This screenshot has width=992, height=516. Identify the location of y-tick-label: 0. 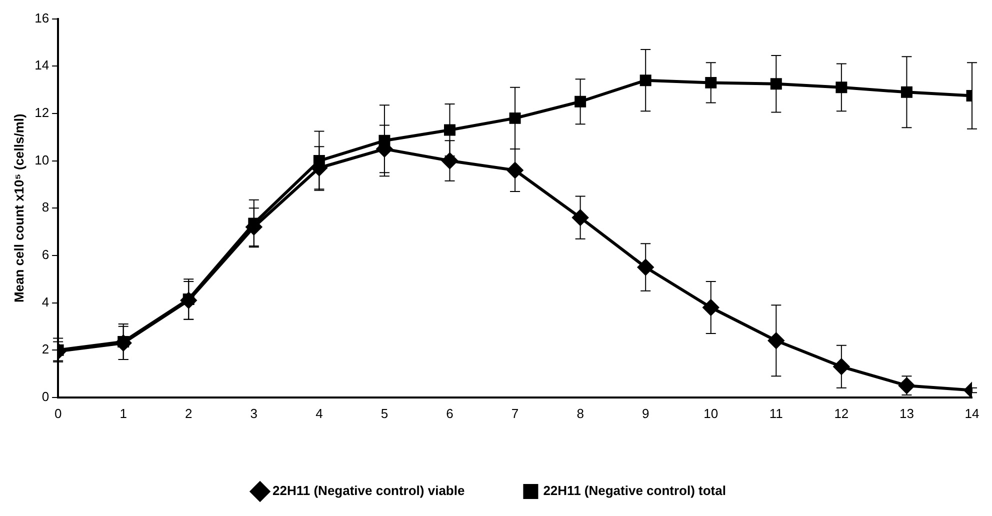
(46, 396).